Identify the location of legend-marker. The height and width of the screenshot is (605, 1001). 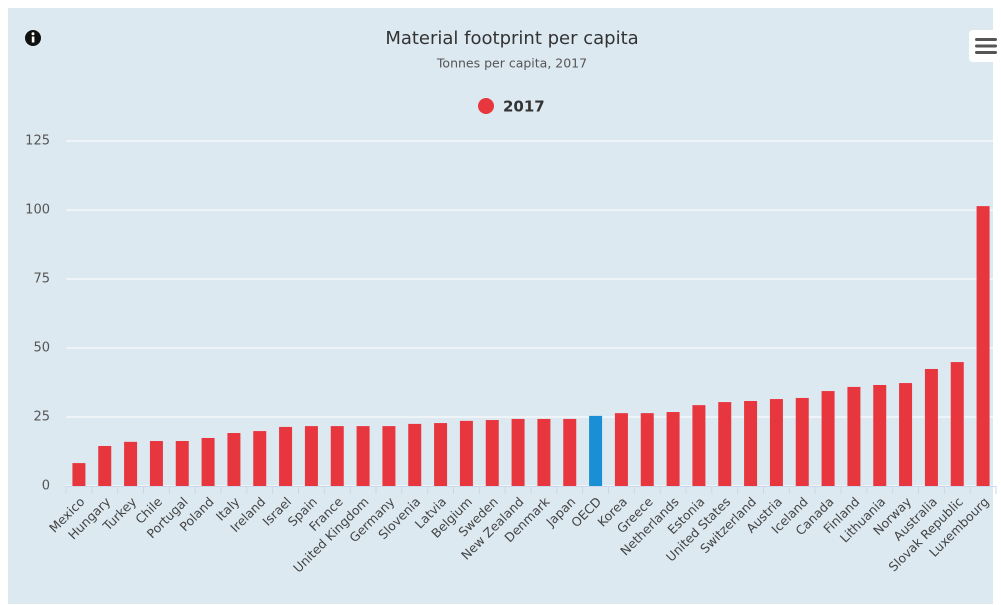
(486, 106).